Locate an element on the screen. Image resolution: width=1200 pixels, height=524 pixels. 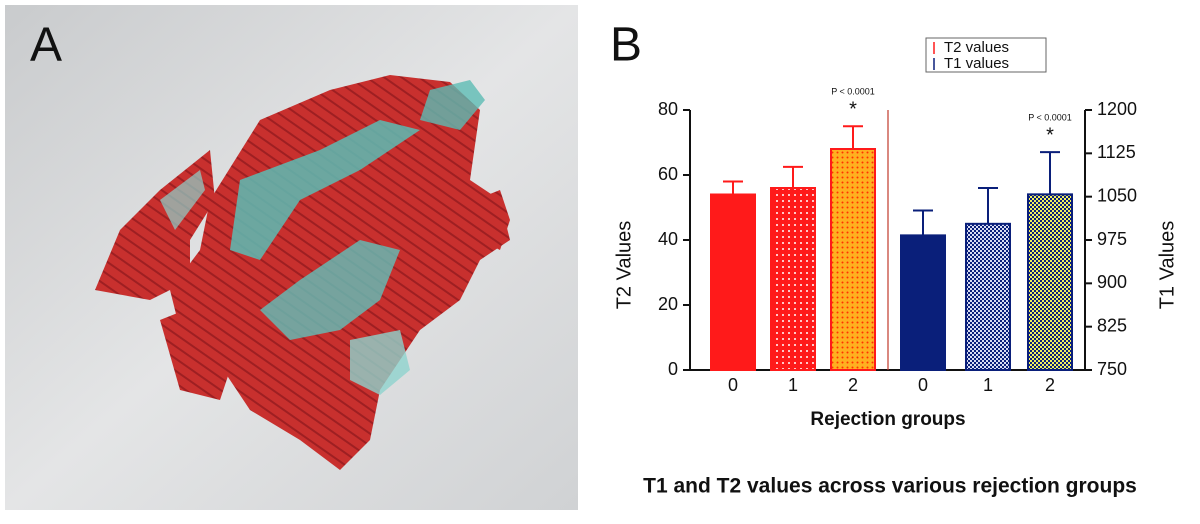
y-tick-label: 40 is located at coordinates (668, 239).